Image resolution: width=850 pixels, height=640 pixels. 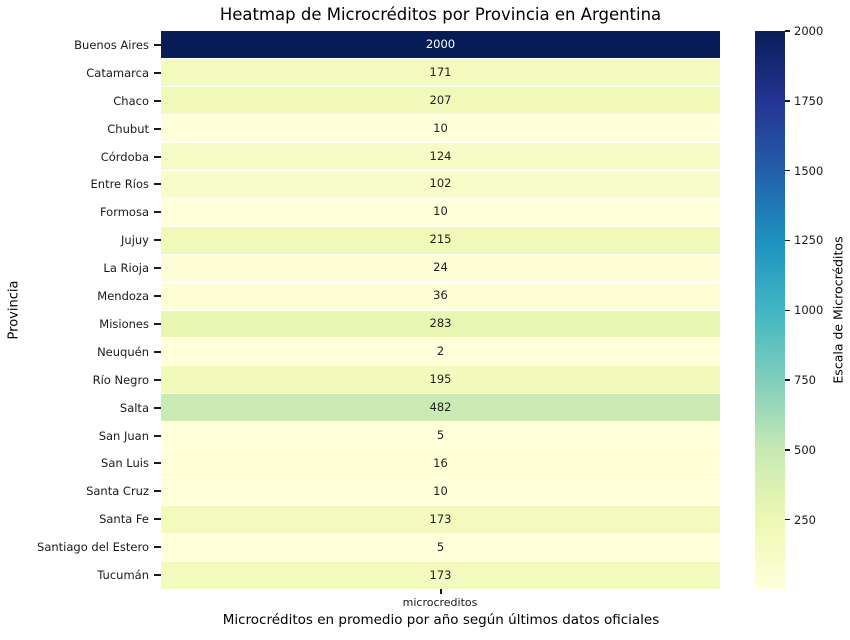 What do you see at coordinates (805, 449) in the screenshot?
I see `colorbar-tick-label: 500` at bounding box center [805, 449].